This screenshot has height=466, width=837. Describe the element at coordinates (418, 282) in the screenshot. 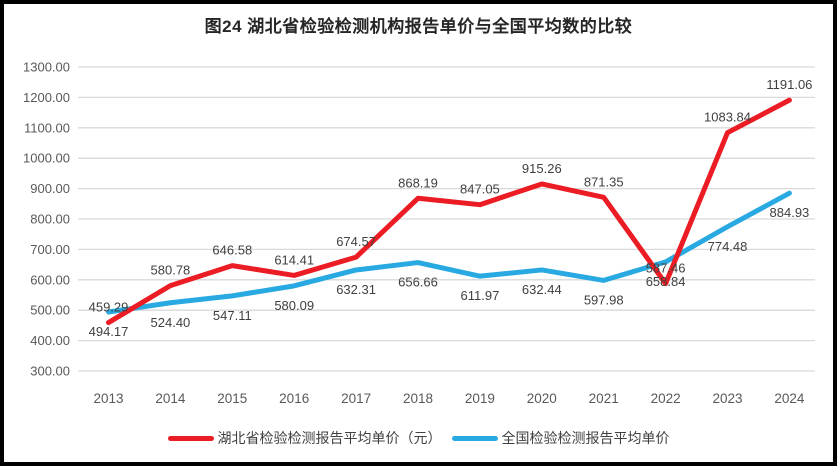

I see `national-data-label: 656.66` at that location.